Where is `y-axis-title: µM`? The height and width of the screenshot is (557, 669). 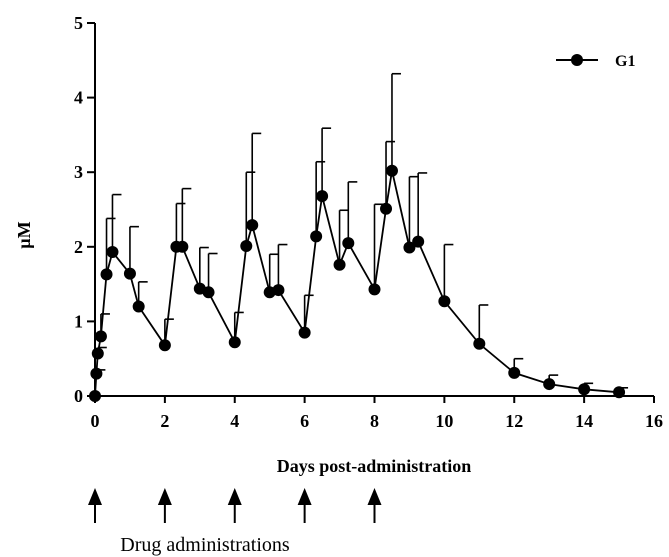 y-axis-title: µM is located at coordinates (24, 234).